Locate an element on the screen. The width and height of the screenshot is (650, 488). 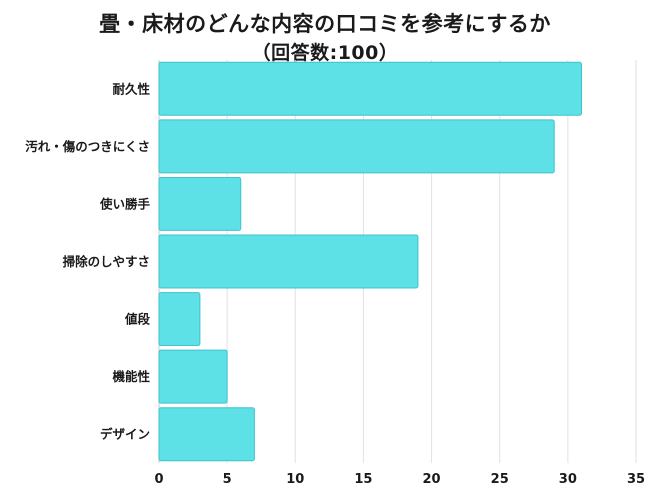
x-tick-label: 15 is located at coordinates (363, 479).